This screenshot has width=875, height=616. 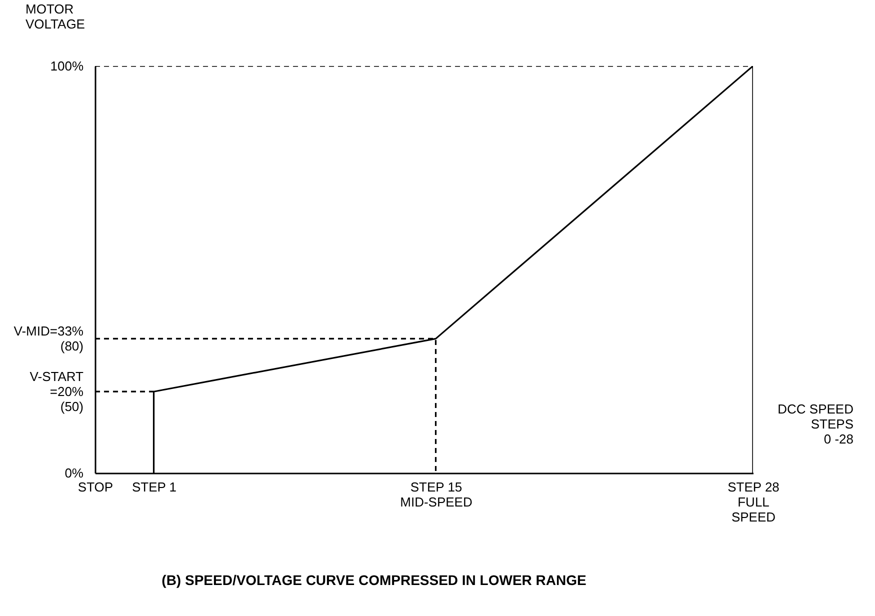 I want to click on text: (B) SPEED/VOLTAGE CURVE COMPRESSED IN LOWER RANGE, so click(x=374, y=580).